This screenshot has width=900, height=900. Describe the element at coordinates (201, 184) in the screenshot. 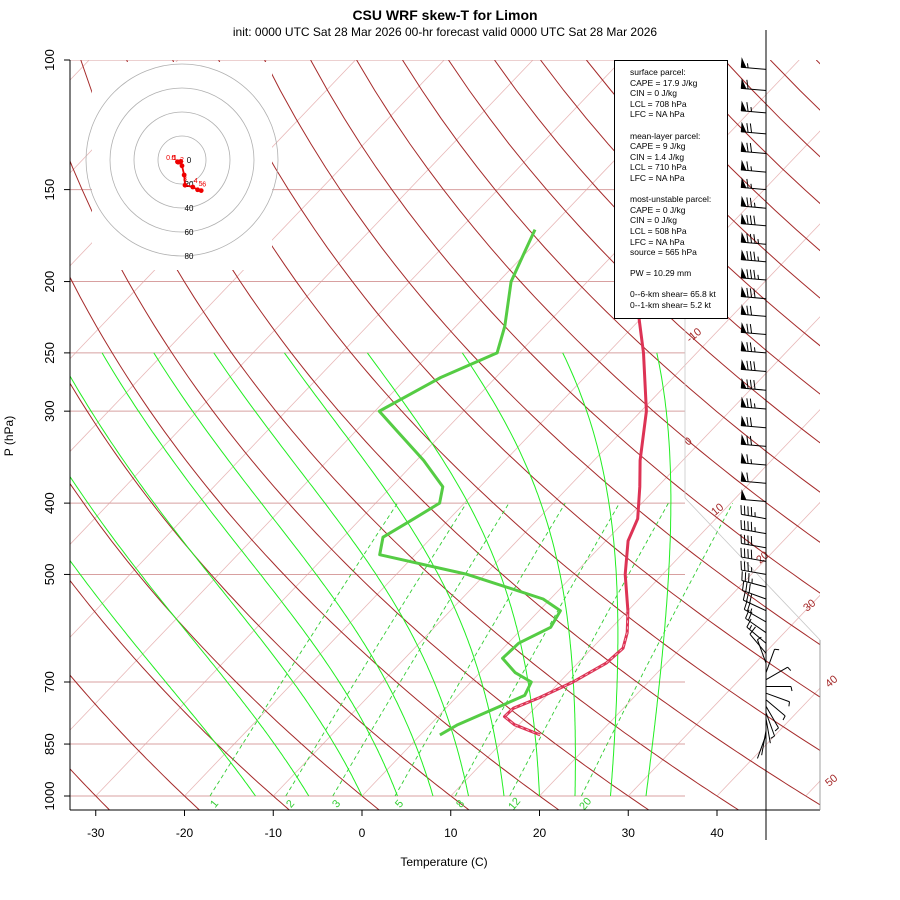

I see `hodograph-point-label: 5` at that location.